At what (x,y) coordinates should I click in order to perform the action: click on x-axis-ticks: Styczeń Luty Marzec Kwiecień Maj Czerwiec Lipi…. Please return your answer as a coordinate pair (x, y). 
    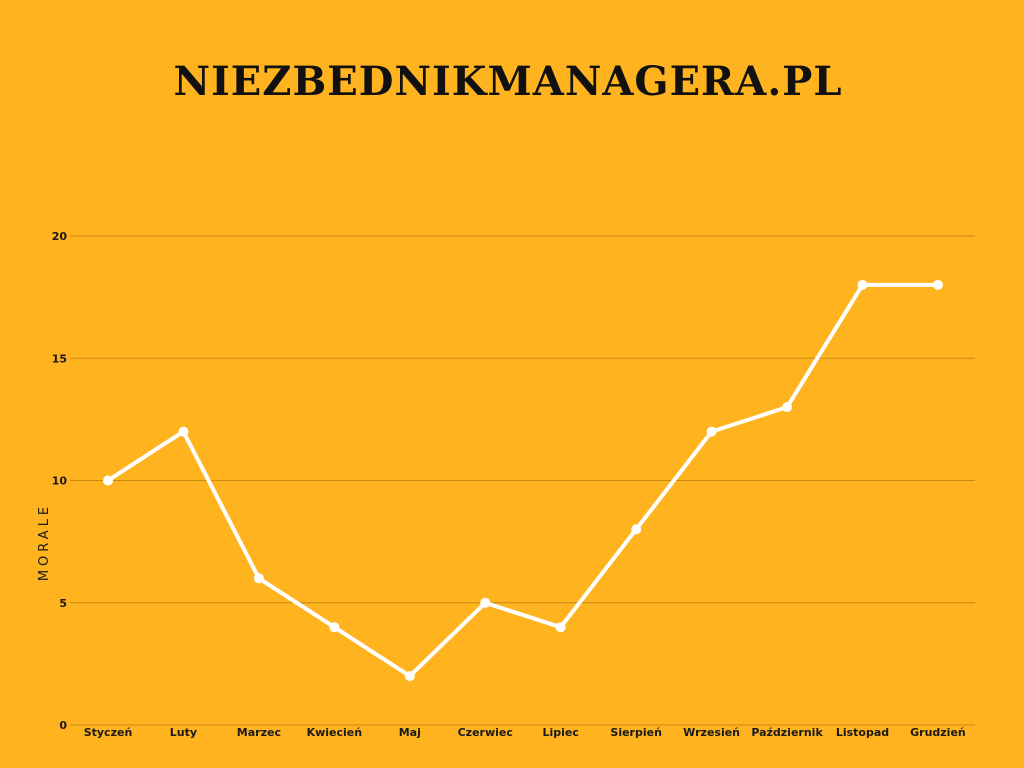
    Looking at the image, I should click on (525, 732).